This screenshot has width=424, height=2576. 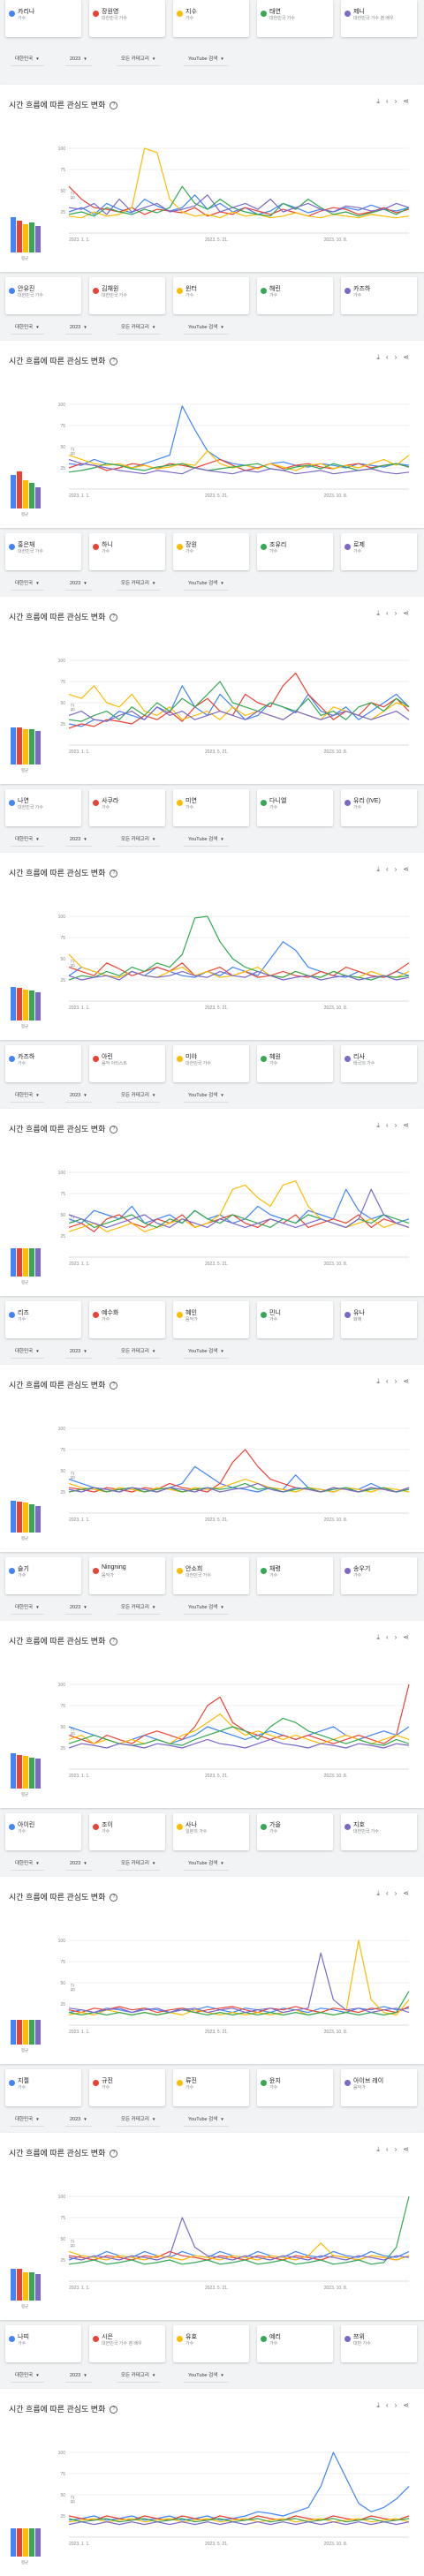 I want to click on term-chip: 유효 가수, so click(x=211, y=2343).